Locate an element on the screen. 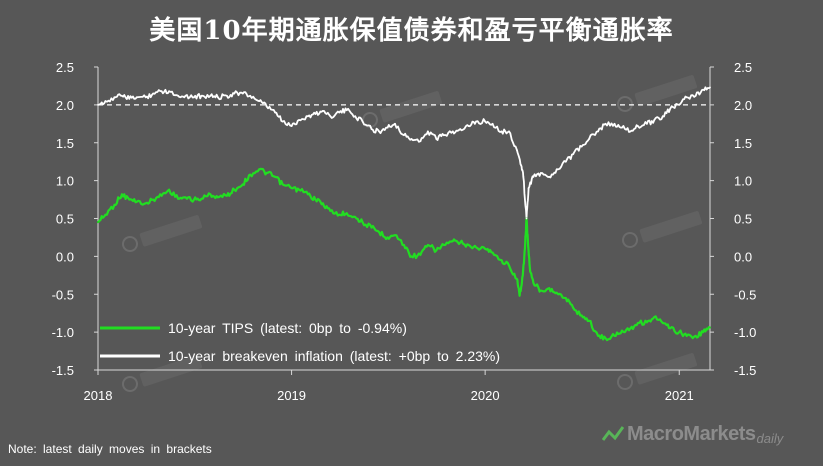 This screenshot has height=466, width=823. y-tick-label-right: -1.0 is located at coordinates (745, 332).